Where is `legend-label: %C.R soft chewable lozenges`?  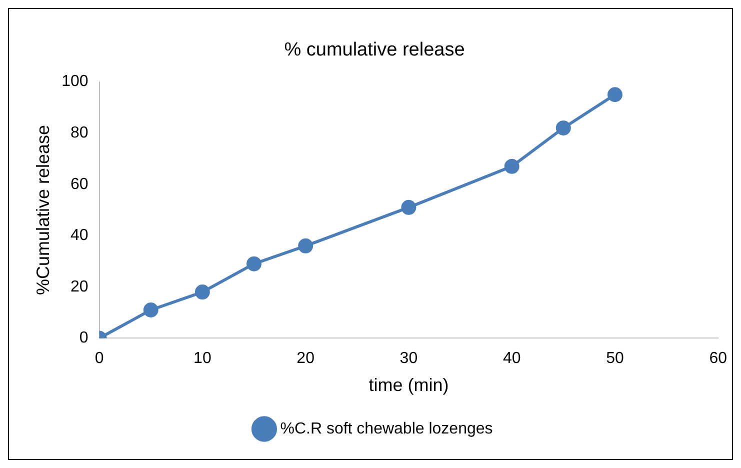
legend-label: %C.R soft chewable lozenges is located at coordinates (386, 429).